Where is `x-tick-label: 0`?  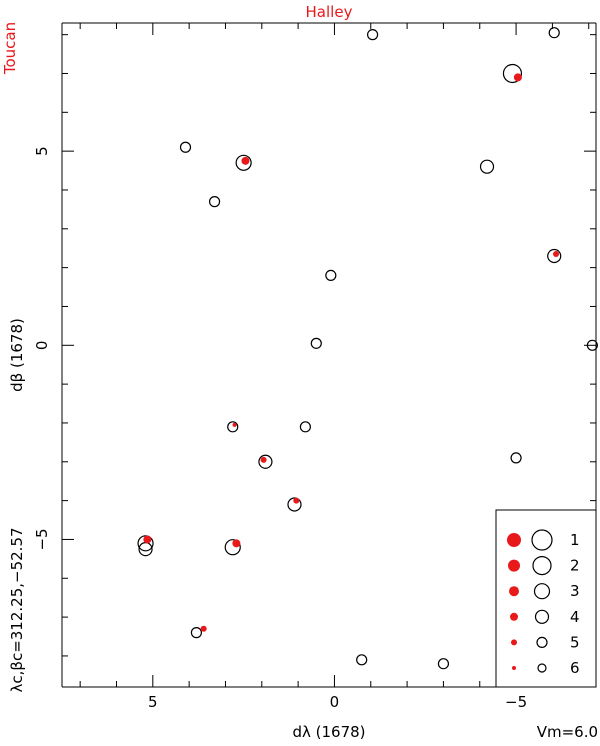 x-tick-label: 0 is located at coordinates (335, 702).